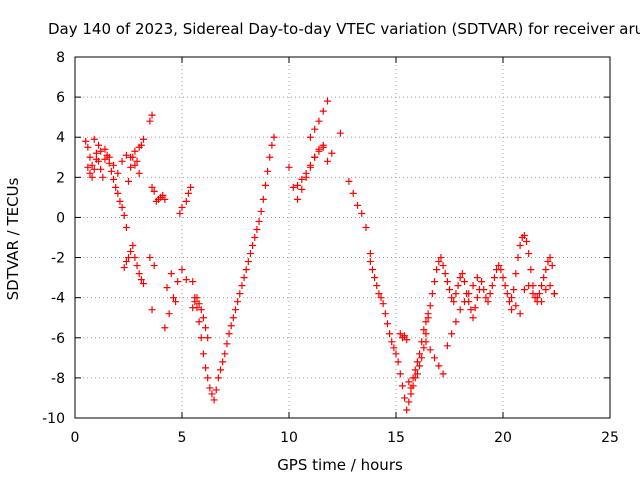  Describe the element at coordinates (182, 438) in the screenshot. I see `x-tick-label: 5` at that location.